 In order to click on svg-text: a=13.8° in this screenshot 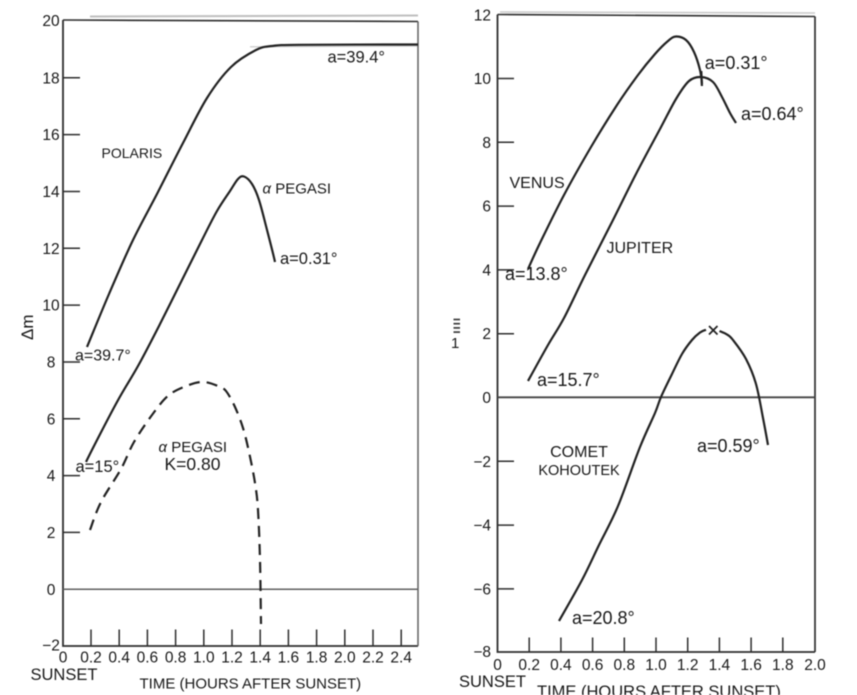, I will do `click(536, 274)`.